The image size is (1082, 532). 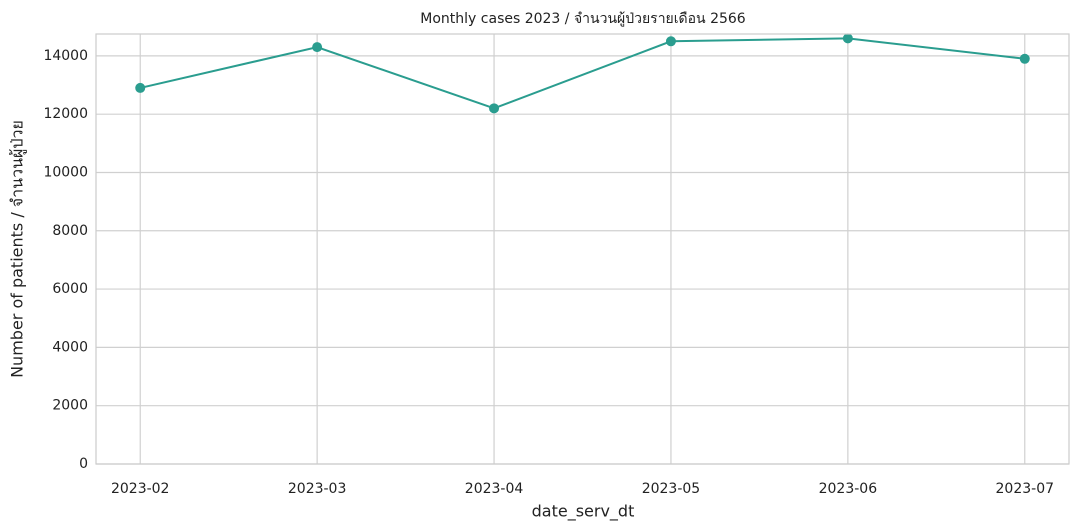 I want to click on x-tick-label: 2023-02, so click(x=140, y=489).